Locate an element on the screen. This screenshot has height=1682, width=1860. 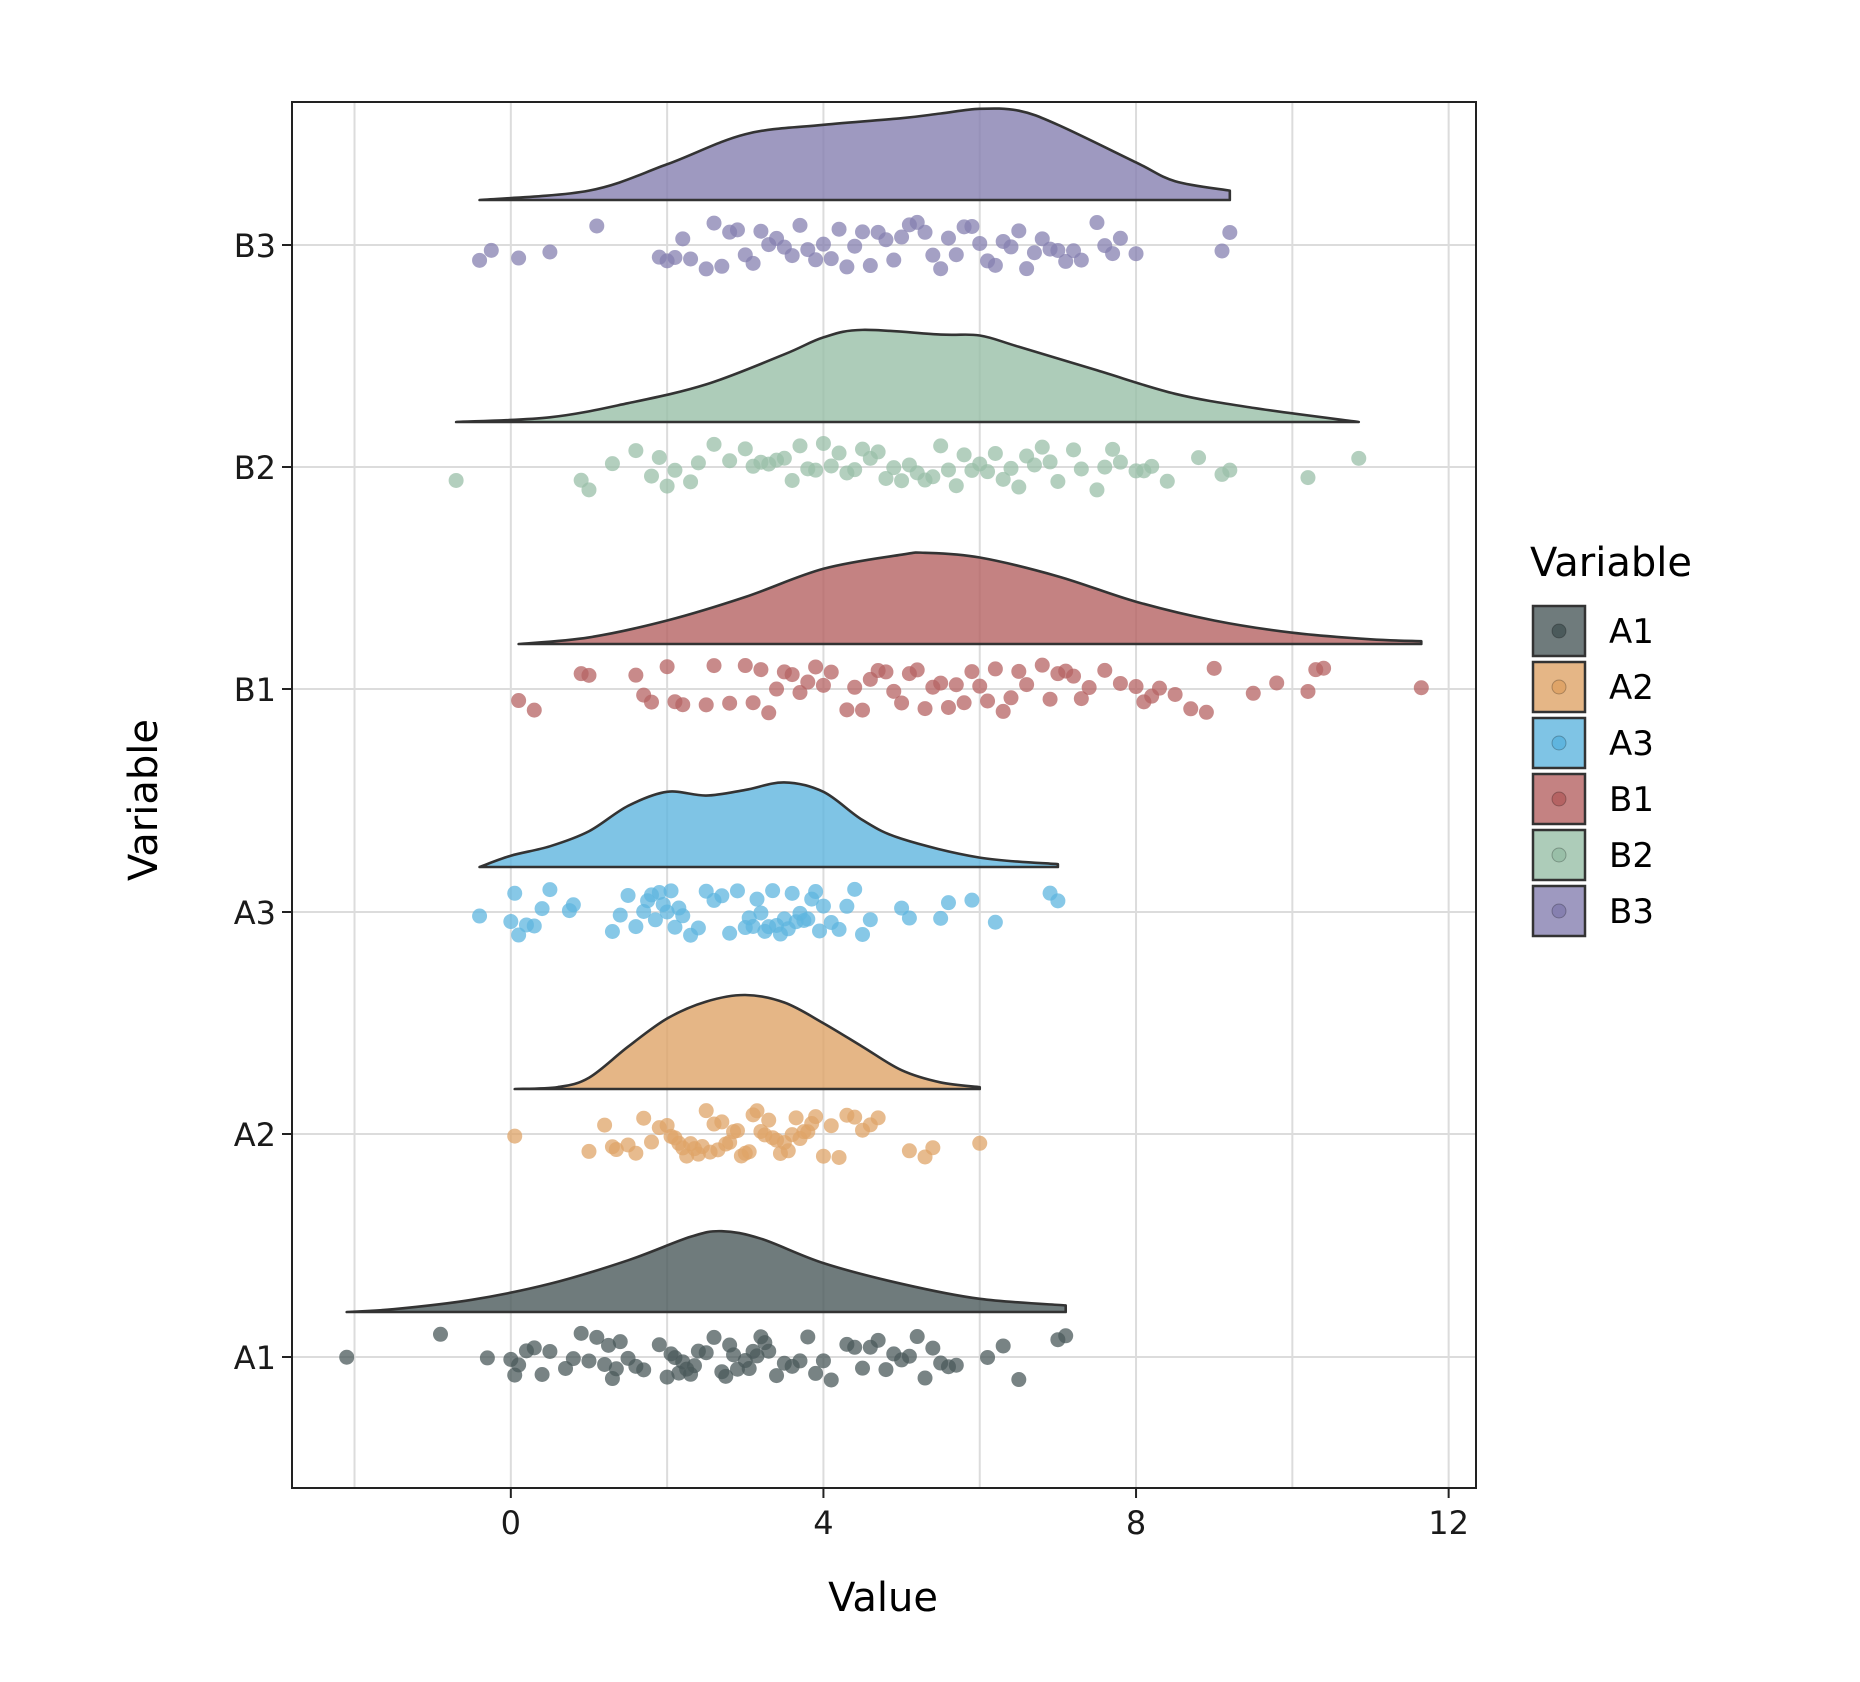
legend-label-b3: B3 is located at coordinates (1631, 912).